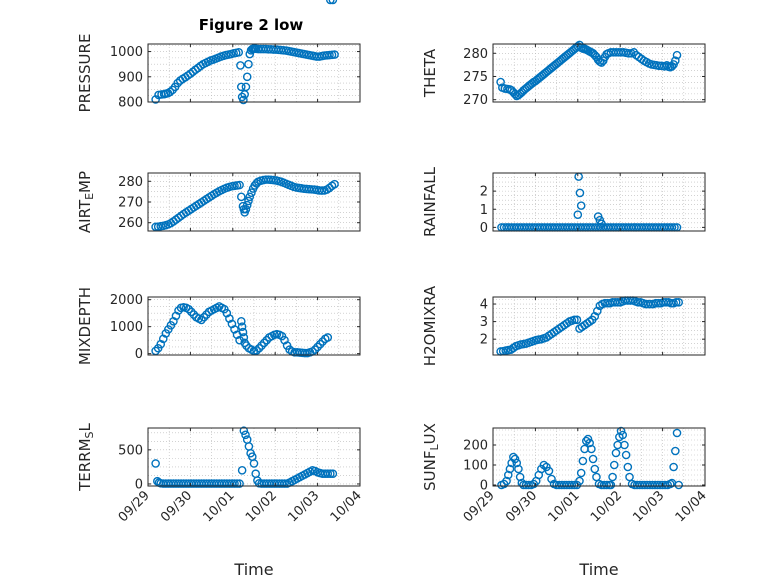 The width and height of the screenshot is (778, 583). Describe the element at coordinates (431, 457) in the screenshot. I see `ylabel-sun-flux: SUNFLUX` at that location.